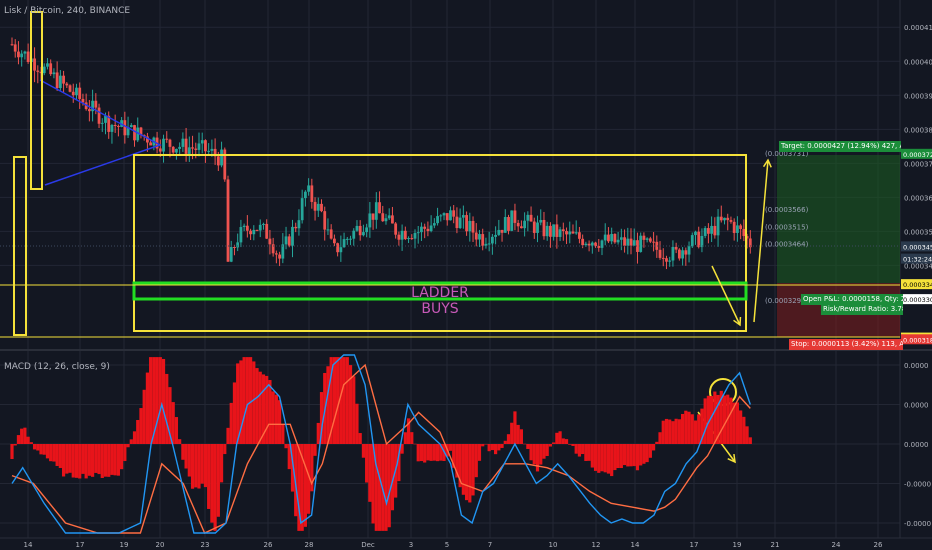 The width and height of the screenshot is (932, 550). I want to click on price-tag-text: 0.0003301, so click(917, 300).